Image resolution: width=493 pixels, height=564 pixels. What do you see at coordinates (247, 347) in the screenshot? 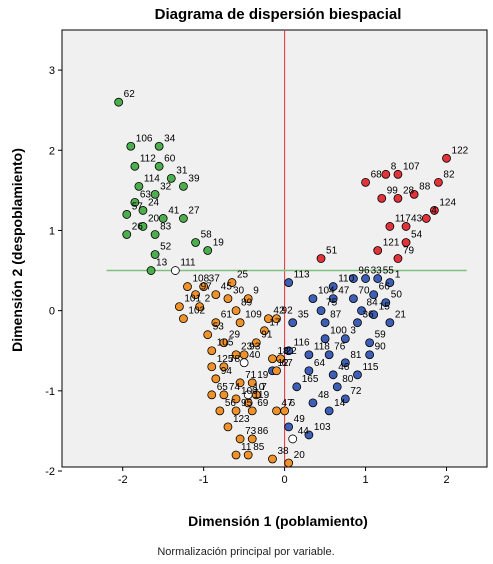
I see `point-label: 23` at bounding box center [247, 347].